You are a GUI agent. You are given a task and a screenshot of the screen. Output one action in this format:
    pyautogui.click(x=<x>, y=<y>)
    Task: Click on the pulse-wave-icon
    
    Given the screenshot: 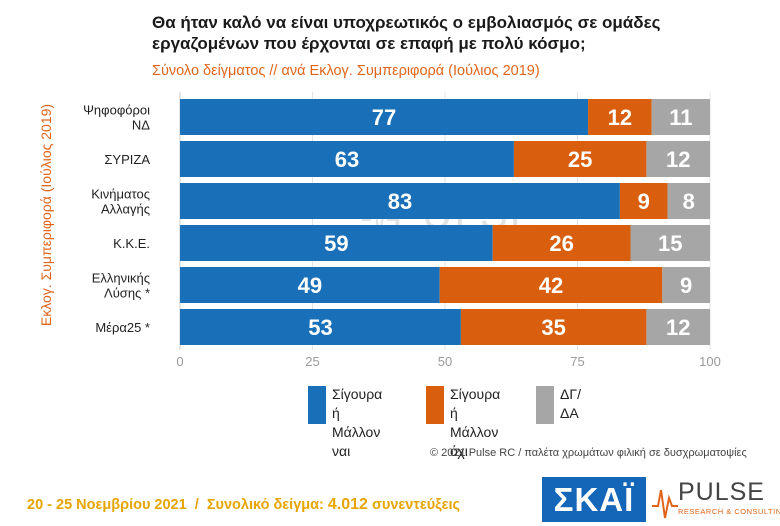 What is the action you would take?
    pyautogui.click(x=665, y=504)
    